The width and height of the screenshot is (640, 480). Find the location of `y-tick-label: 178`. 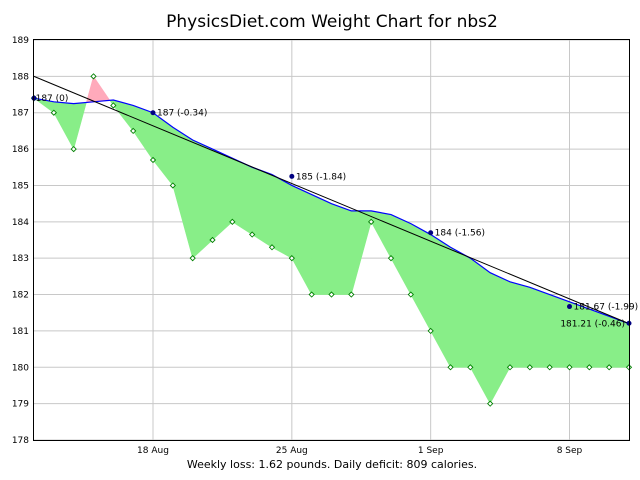

y-tick-label: 178 is located at coordinates (20, 441).